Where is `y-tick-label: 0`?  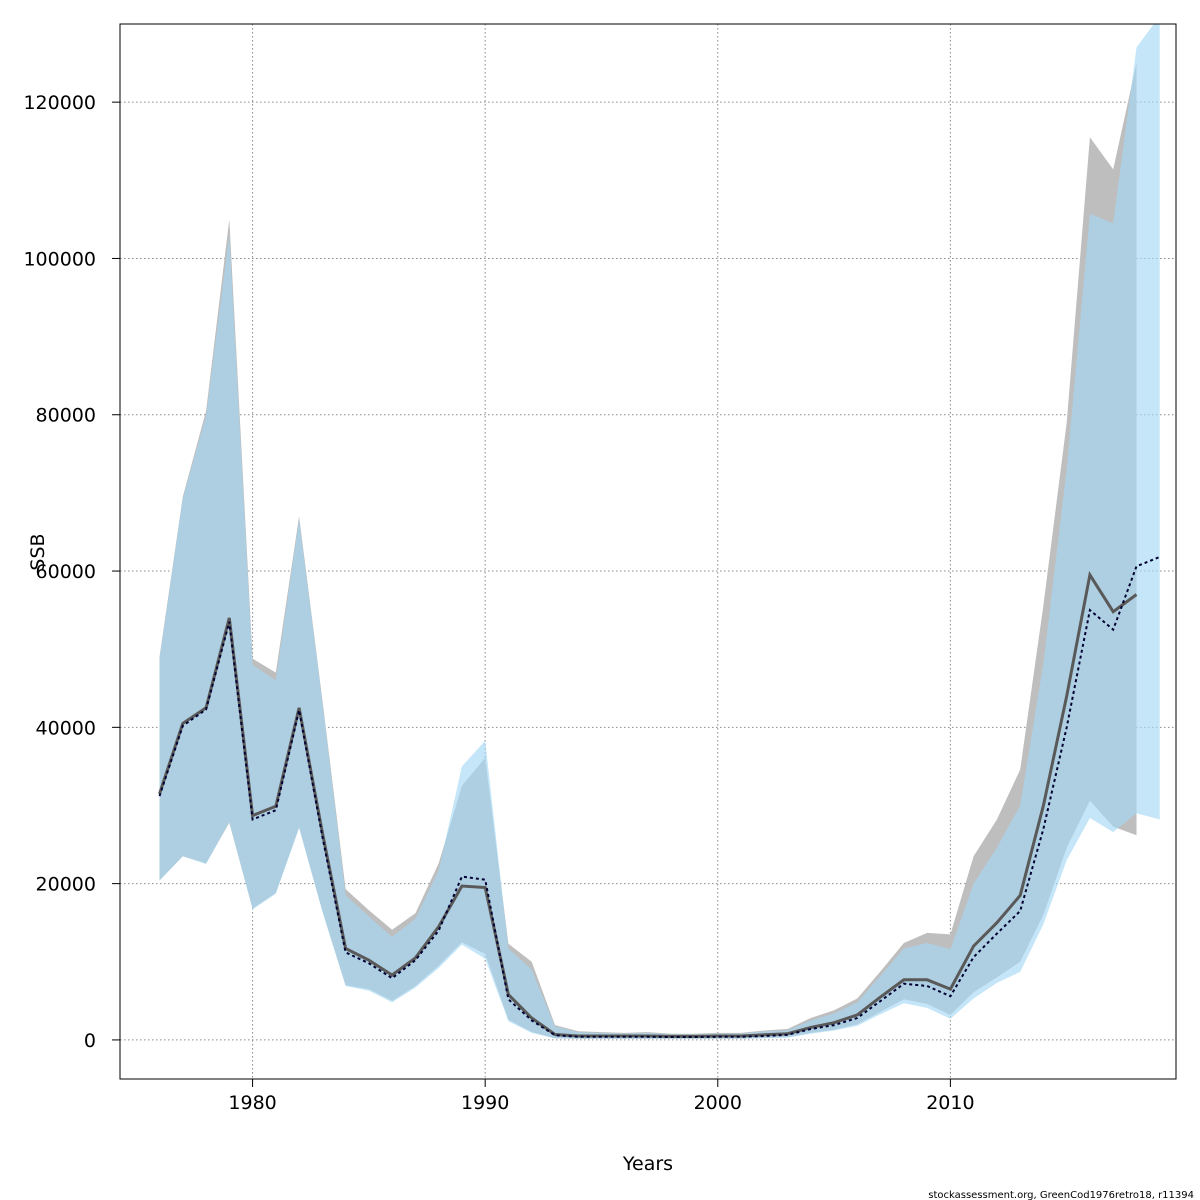
y-tick-label: 0 is located at coordinates (90, 1041).